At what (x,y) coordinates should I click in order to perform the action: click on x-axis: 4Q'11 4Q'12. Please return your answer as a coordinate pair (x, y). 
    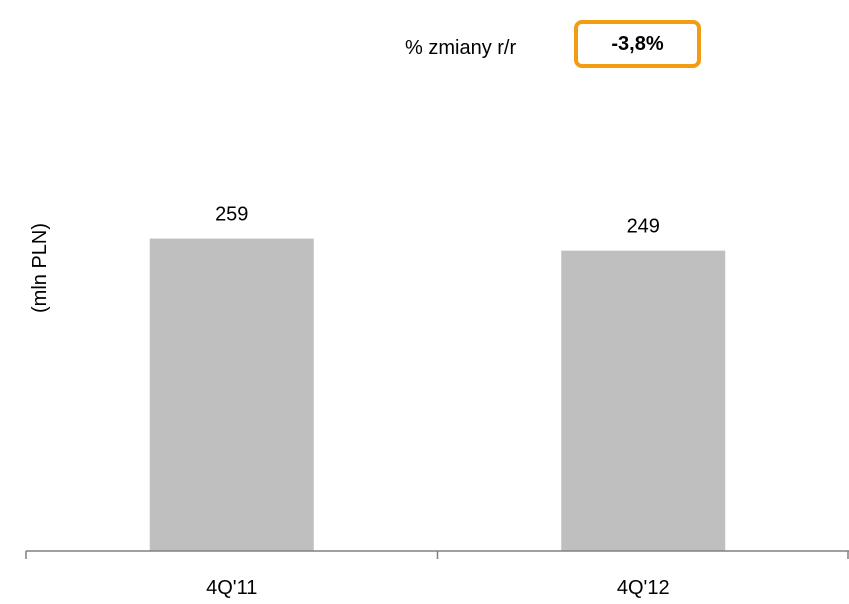
    Looking at the image, I should click on (437, 574).